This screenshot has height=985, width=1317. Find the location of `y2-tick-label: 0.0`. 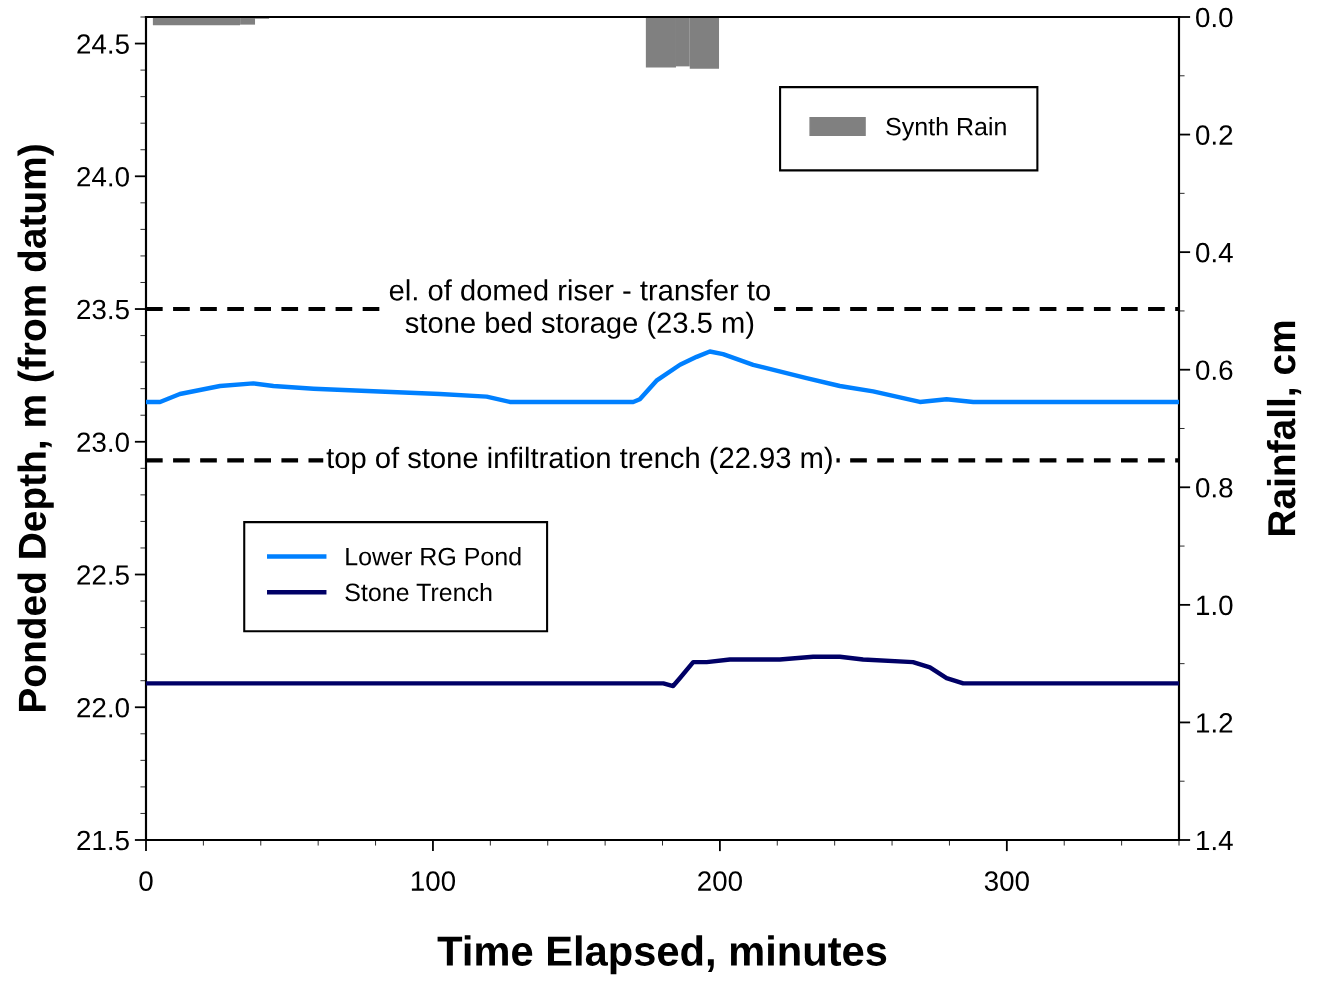

y2-tick-label: 0.0 is located at coordinates (1214, 17).